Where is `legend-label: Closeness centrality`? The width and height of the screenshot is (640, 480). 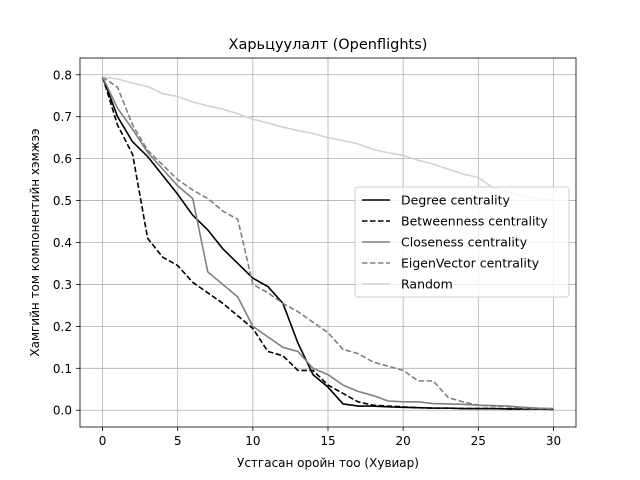
legend-label: Closeness centrality is located at coordinates (464, 242).